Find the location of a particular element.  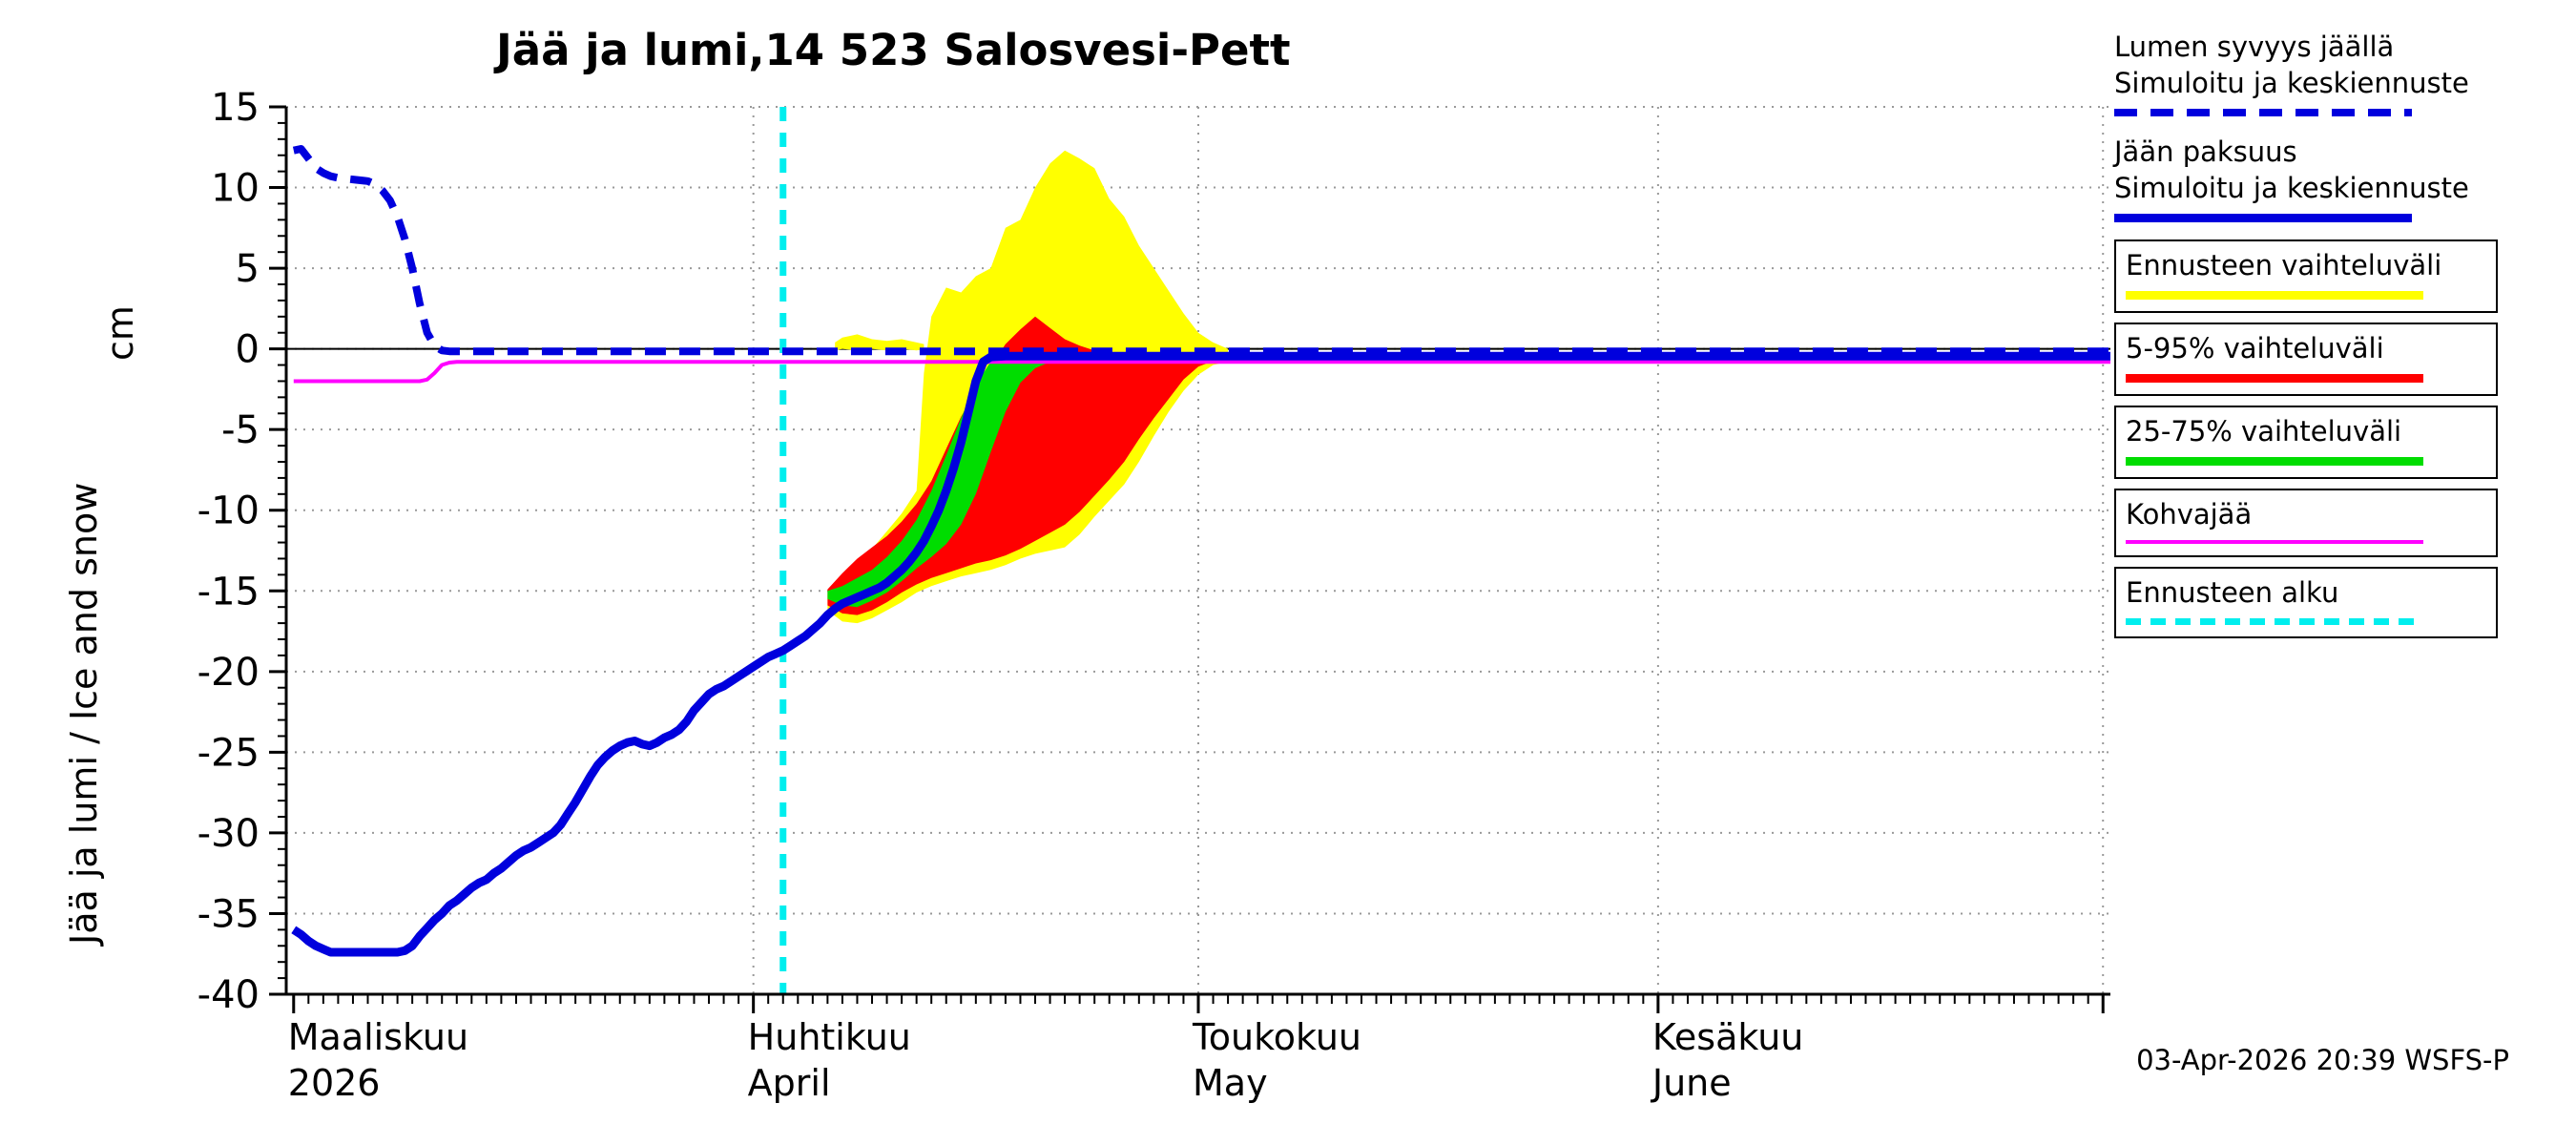

legend-item-label: Kohvajää is located at coordinates (2189, 514).